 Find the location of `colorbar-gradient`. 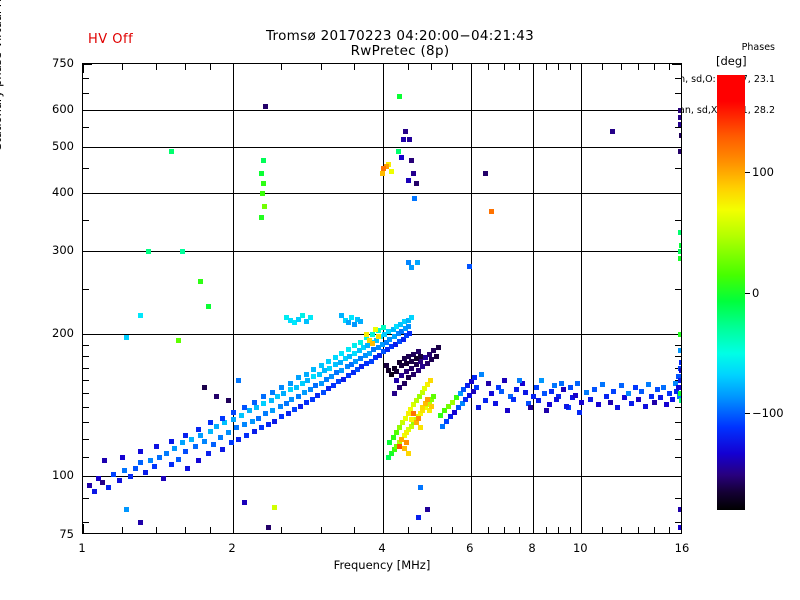

colorbar-gradient is located at coordinates (731, 292).